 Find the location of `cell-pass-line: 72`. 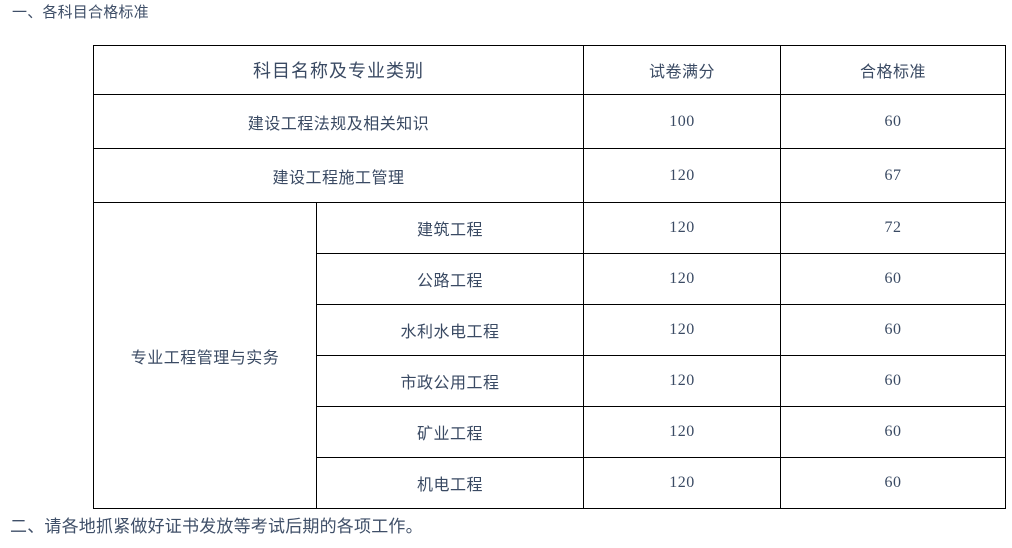

cell-pass-line: 72 is located at coordinates (893, 228).